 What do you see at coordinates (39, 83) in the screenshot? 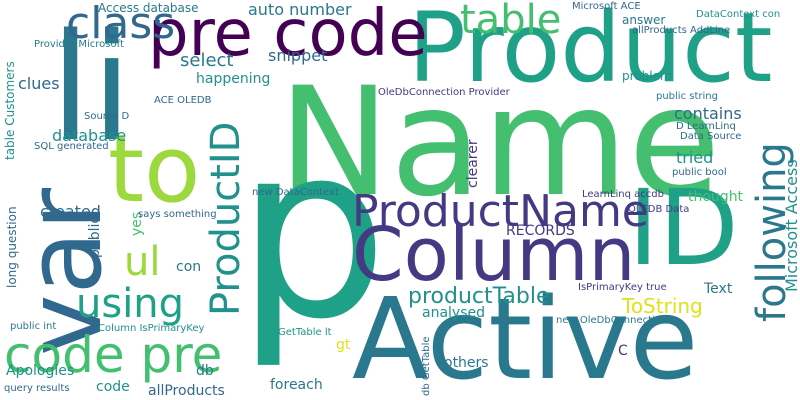
I see `word-clues: clues` at bounding box center [39, 83].